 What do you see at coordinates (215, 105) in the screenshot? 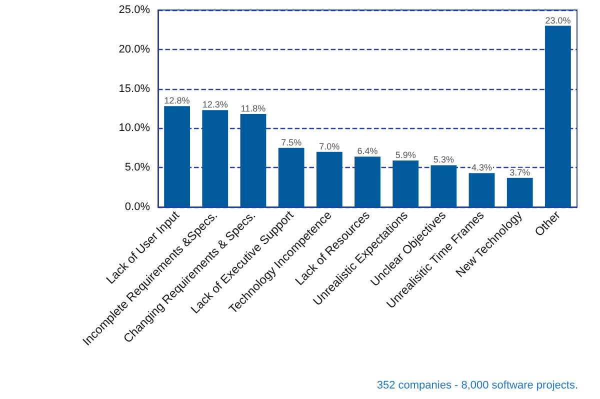
I see `data-label: 12.3%` at bounding box center [215, 105].